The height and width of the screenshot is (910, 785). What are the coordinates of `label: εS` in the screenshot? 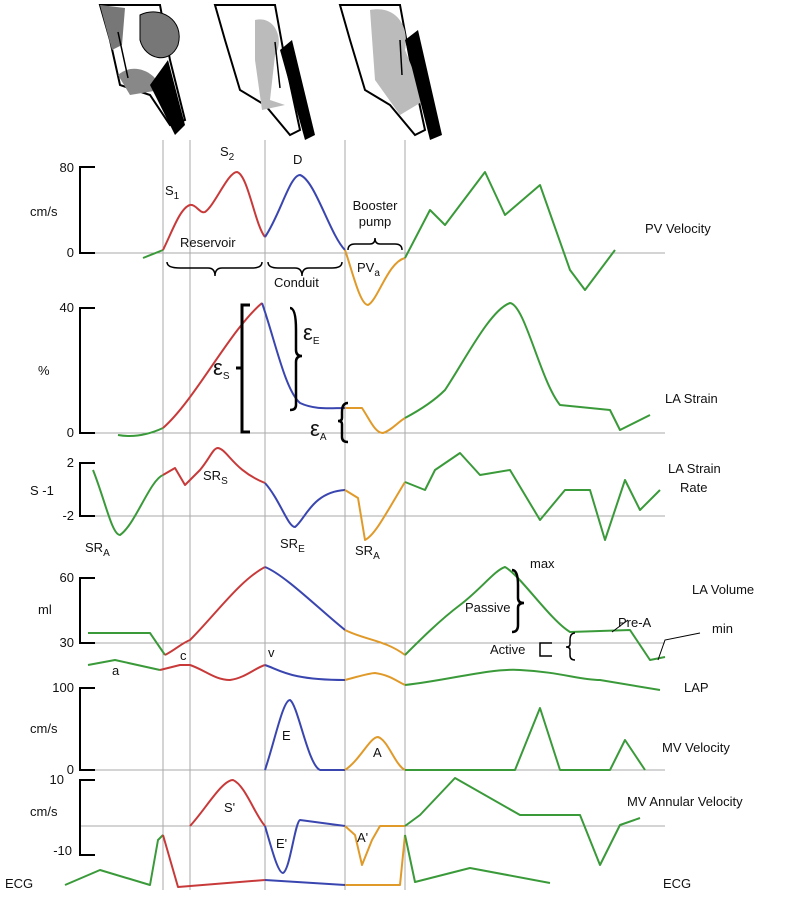 It's located at (221, 368).